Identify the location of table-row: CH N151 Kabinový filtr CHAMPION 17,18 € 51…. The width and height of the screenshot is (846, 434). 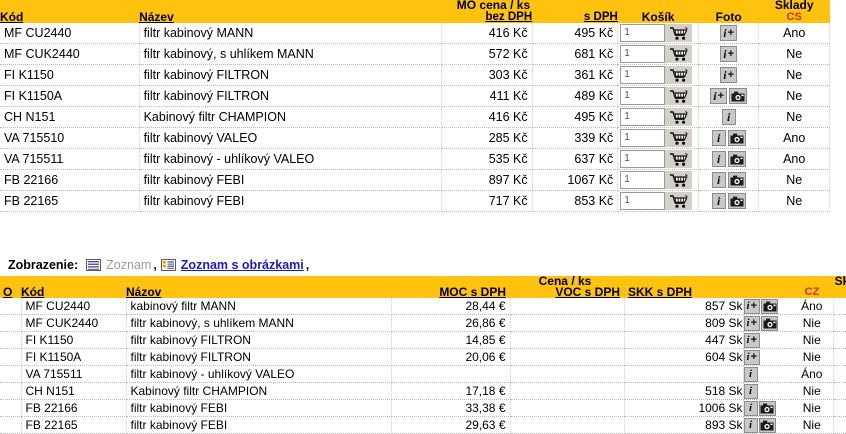
(423, 391).